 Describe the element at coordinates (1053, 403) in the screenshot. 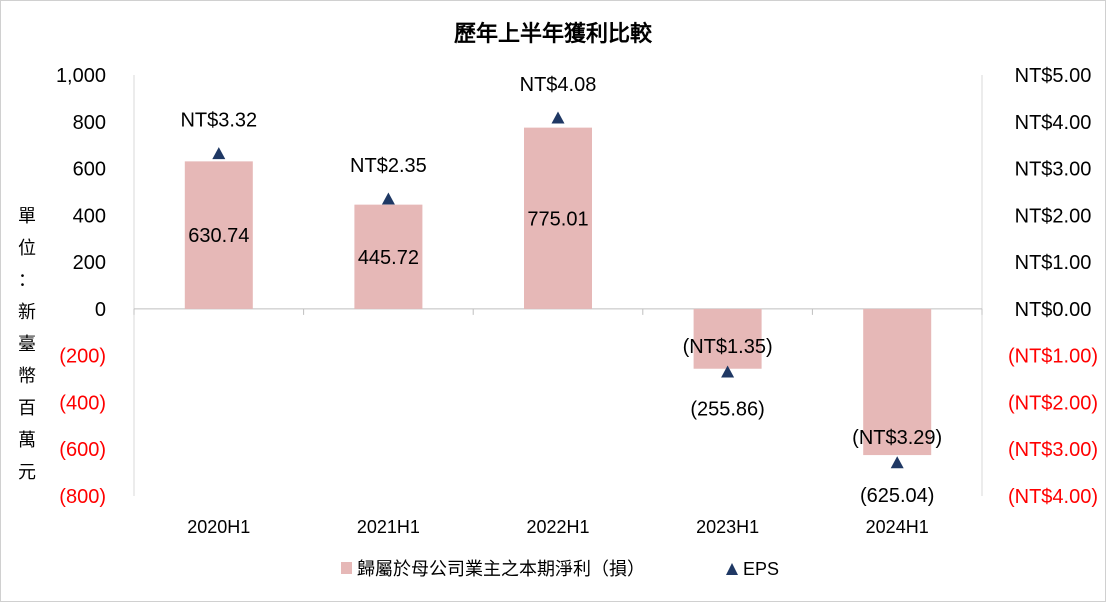

I see `right-tick-label: (NT$2.00)` at that location.